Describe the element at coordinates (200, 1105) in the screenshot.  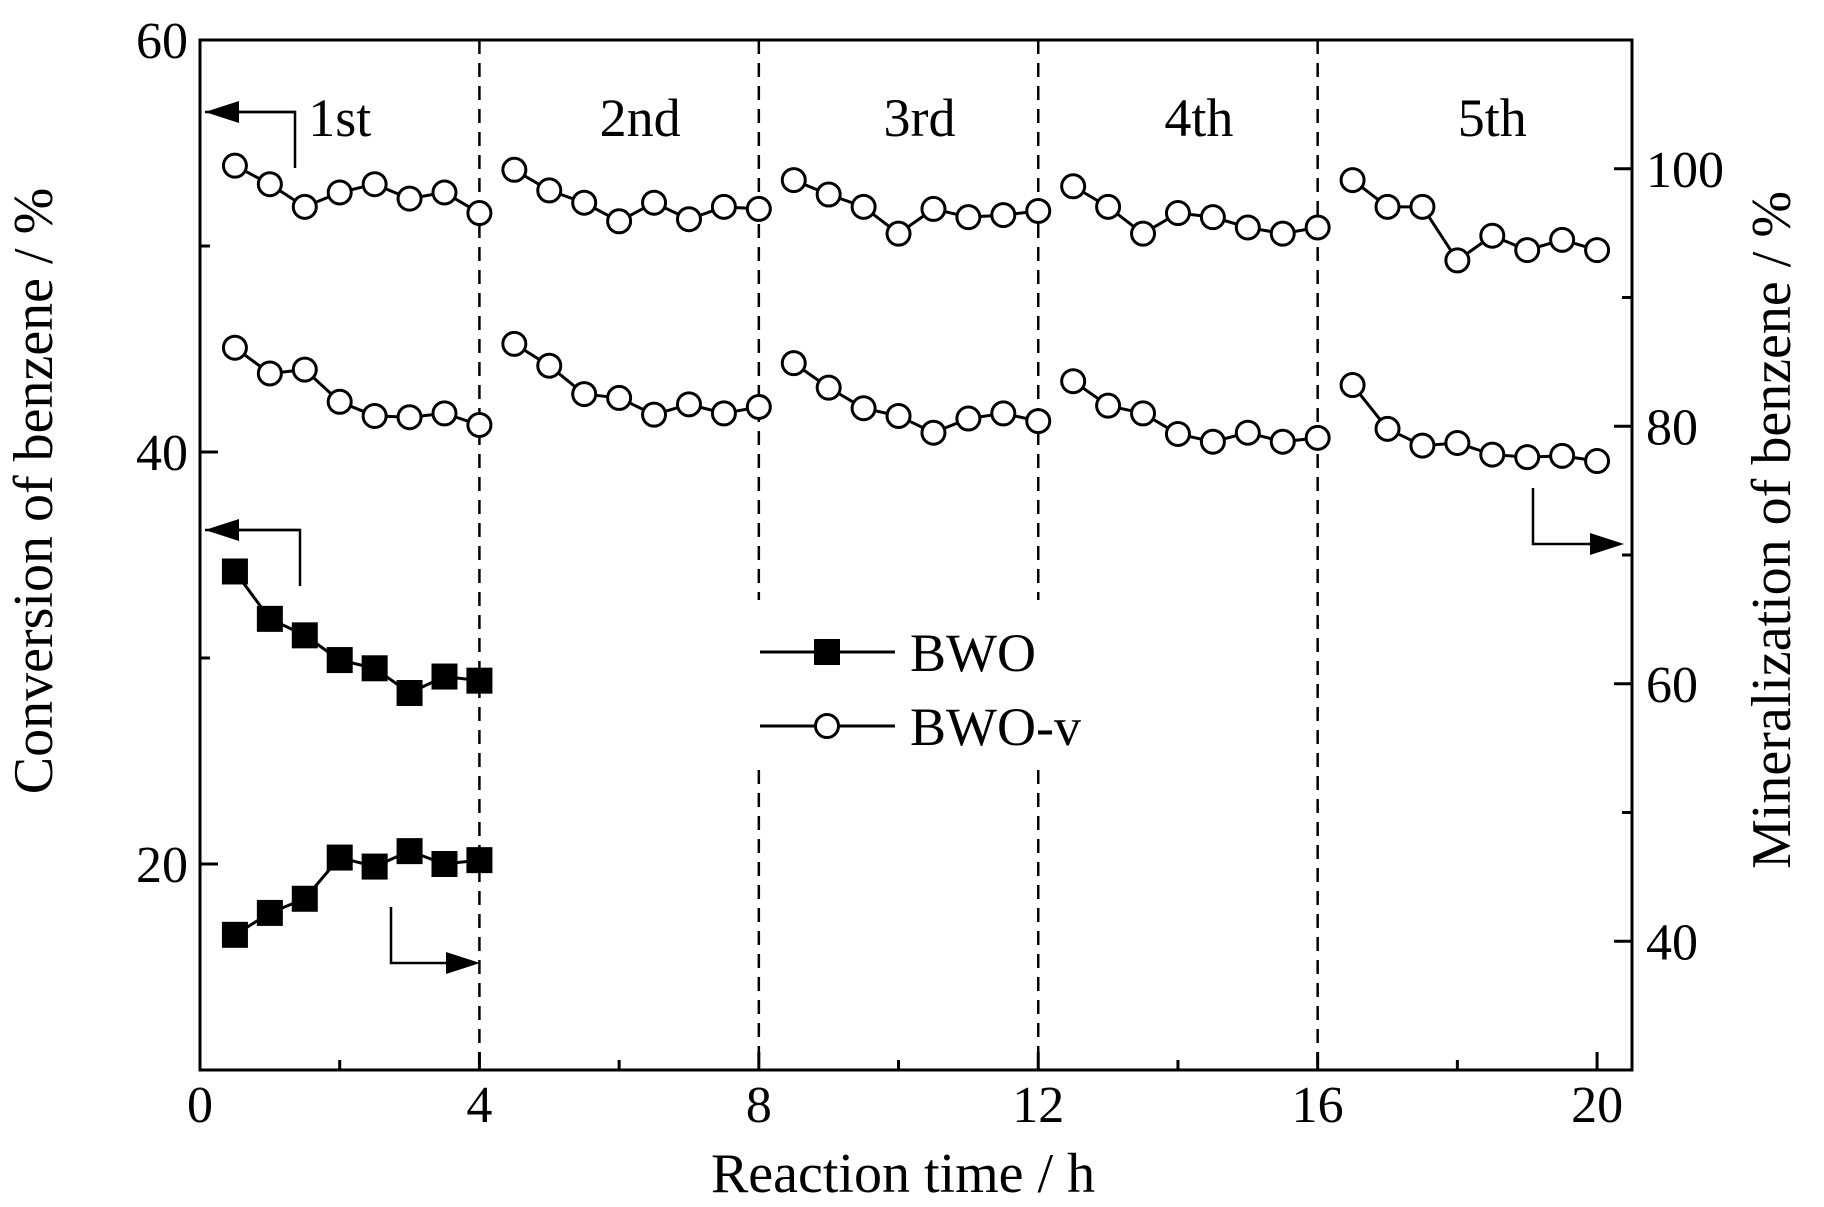
I see `x-tick-label: 0` at that location.